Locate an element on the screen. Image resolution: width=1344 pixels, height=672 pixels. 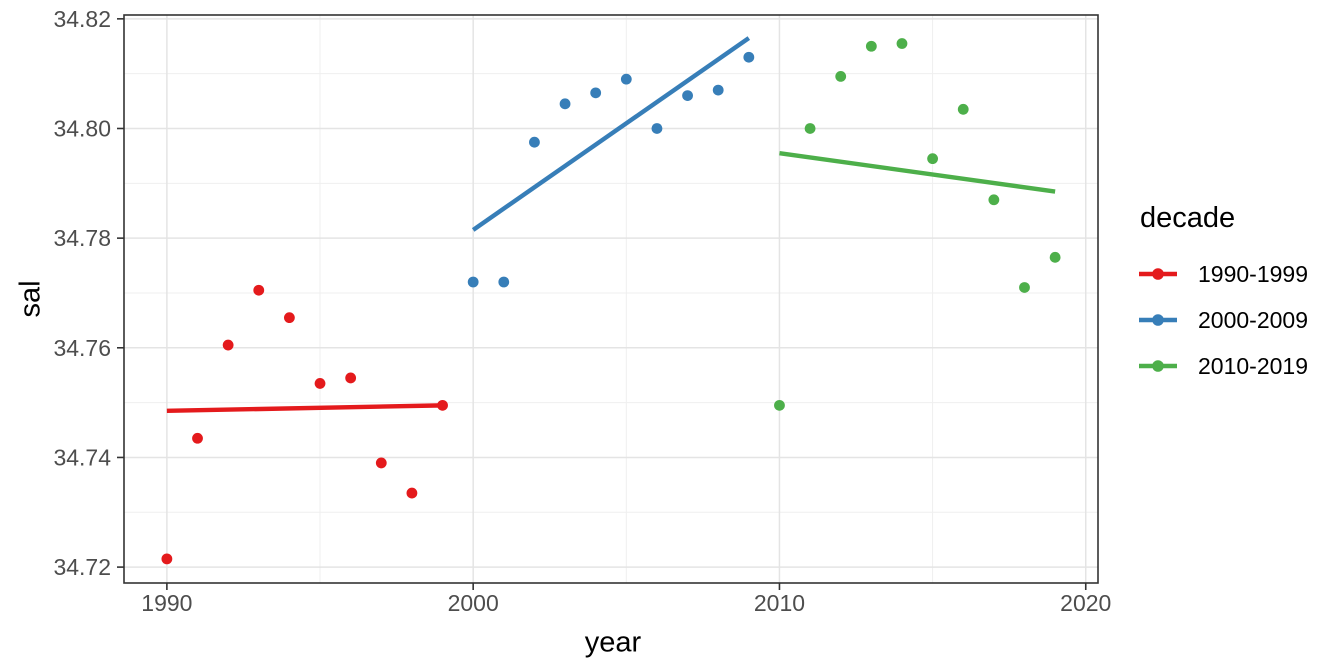
legend-item-2000-2009: 2000-2009 is located at coordinates (1223, 320).